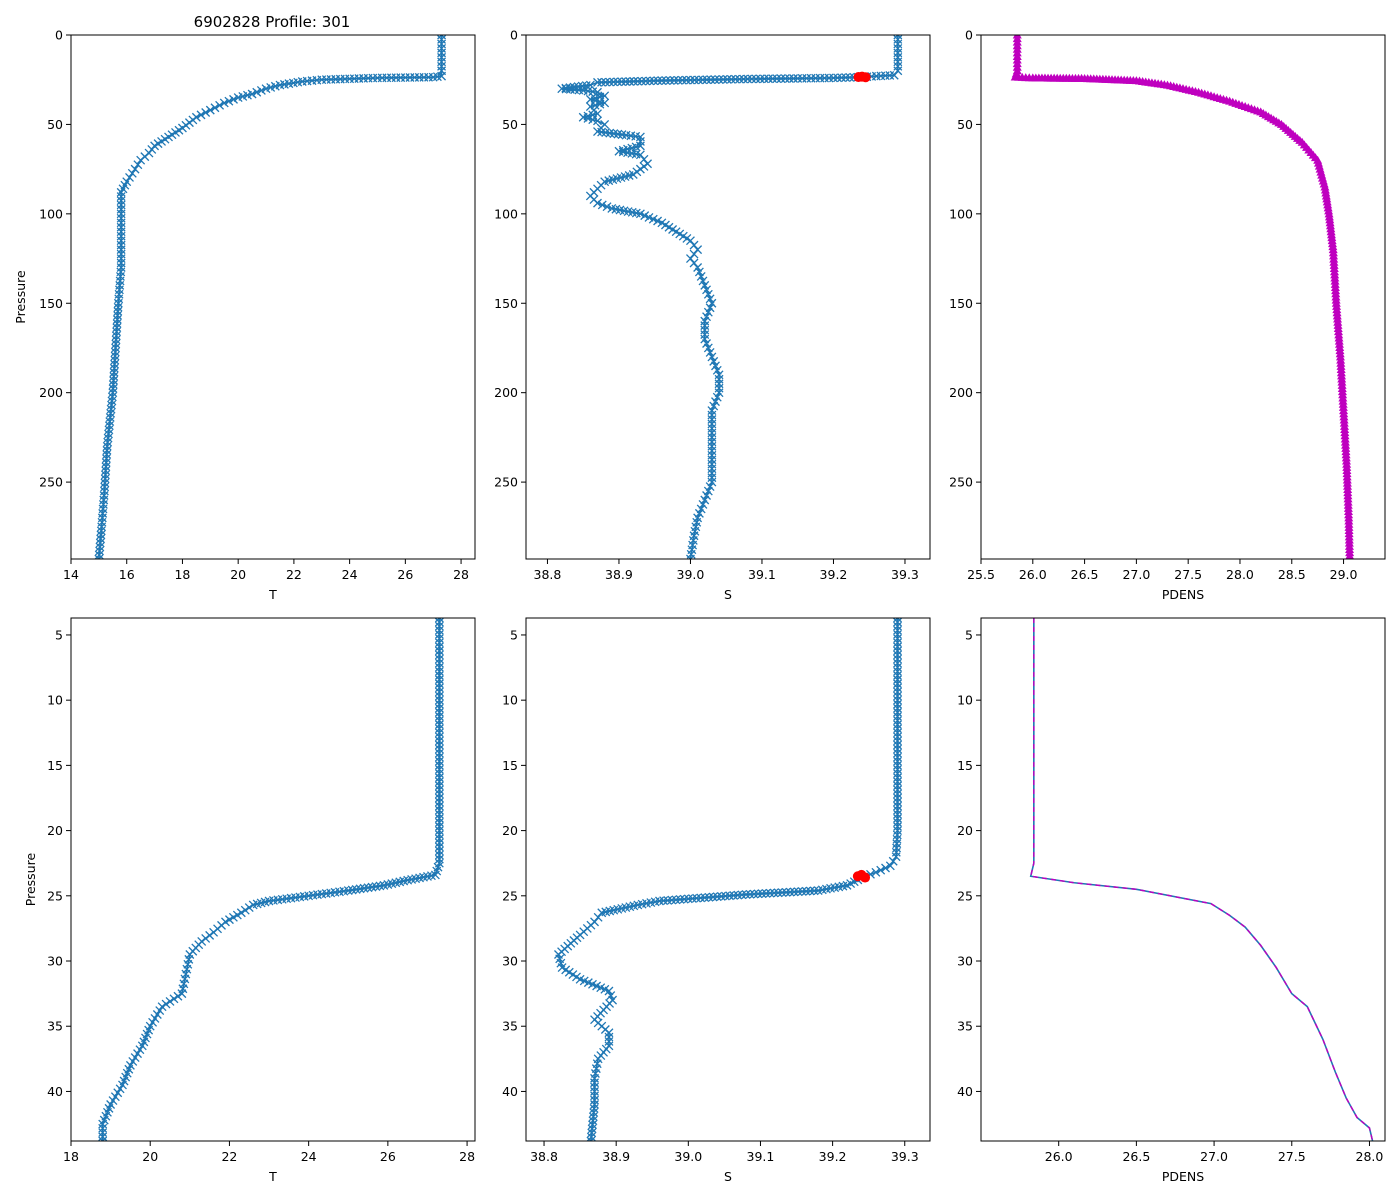 The width and height of the screenshot is (1400, 1204). I want to click on y-tick-label: 250, so click(961, 482).